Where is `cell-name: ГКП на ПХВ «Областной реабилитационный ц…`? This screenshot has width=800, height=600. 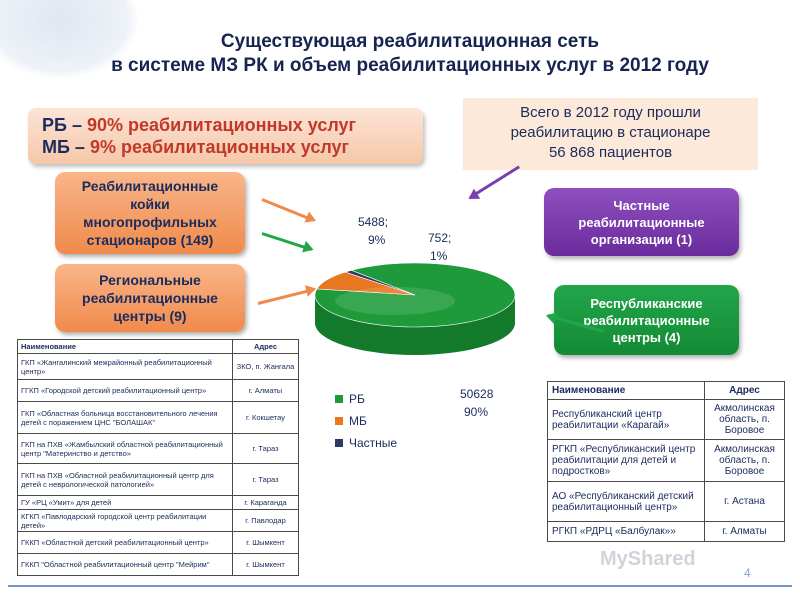
cell-name: ГКП на ПХВ «Областной реабилитационный ц… is located at coordinates (125, 479).